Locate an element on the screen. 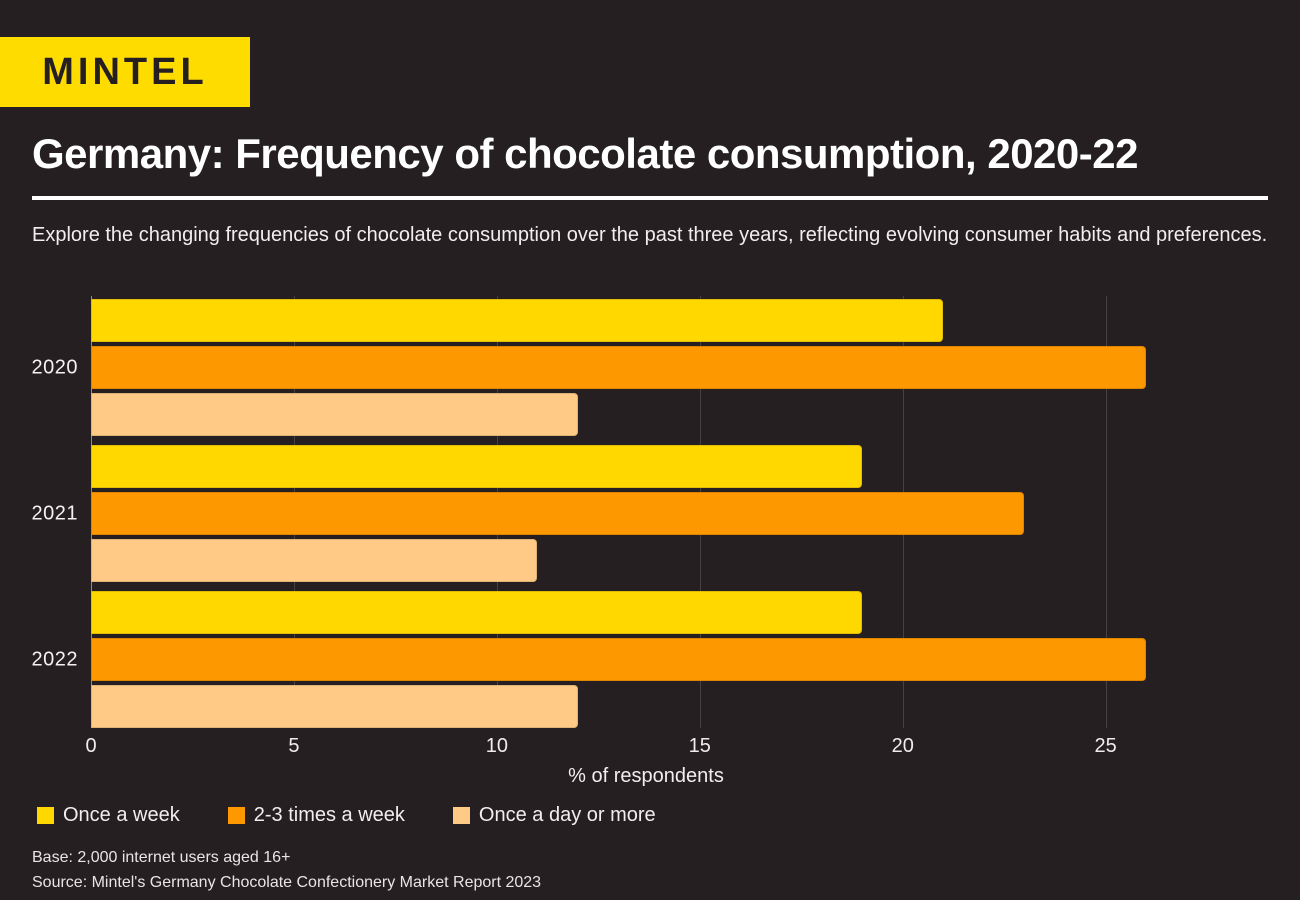  legend-swatch-once-a-week is located at coordinates (45, 815).